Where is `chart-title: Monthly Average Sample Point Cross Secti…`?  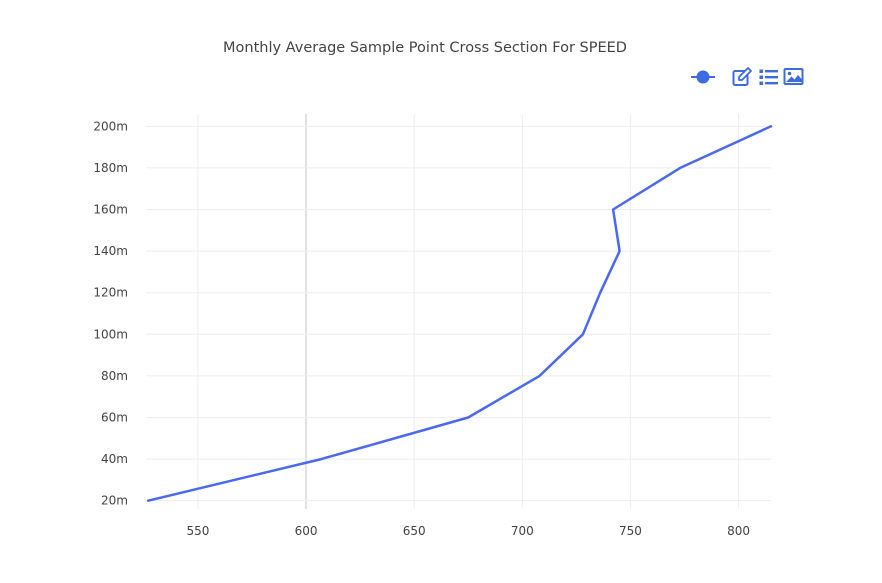
chart-title: Monthly Average Sample Point Cross Secti… is located at coordinates (425, 48).